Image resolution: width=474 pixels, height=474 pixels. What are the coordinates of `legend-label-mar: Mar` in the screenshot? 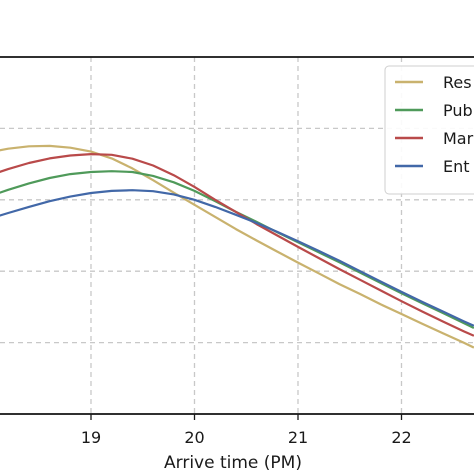 It's located at (458, 138).